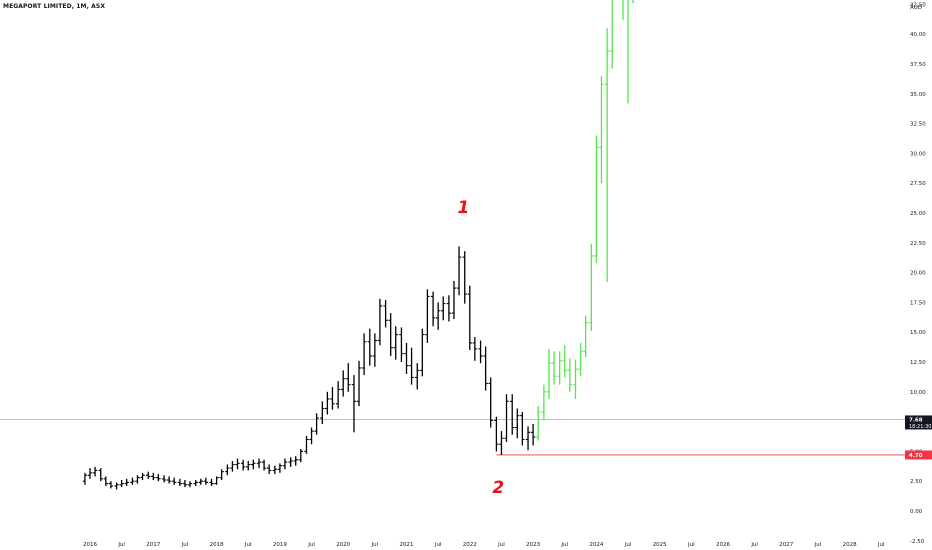 This screenshot has width=932, height=550. I want to click on y-tick-label: 42.50, so click(918, 5).